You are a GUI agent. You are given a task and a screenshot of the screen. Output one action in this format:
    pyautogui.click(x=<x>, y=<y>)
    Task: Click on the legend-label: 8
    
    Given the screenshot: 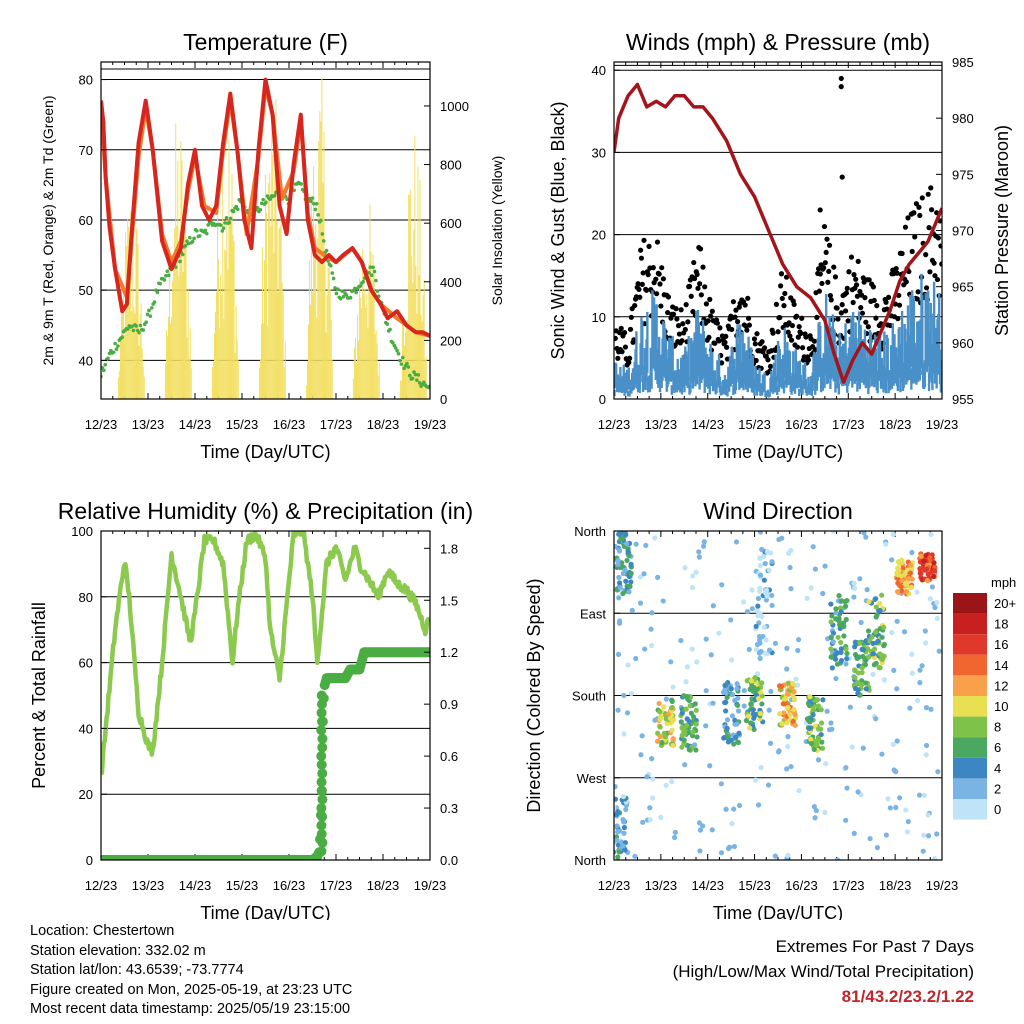 What is the action you would take?
    pyautogui.click(x=997, y=727)
    